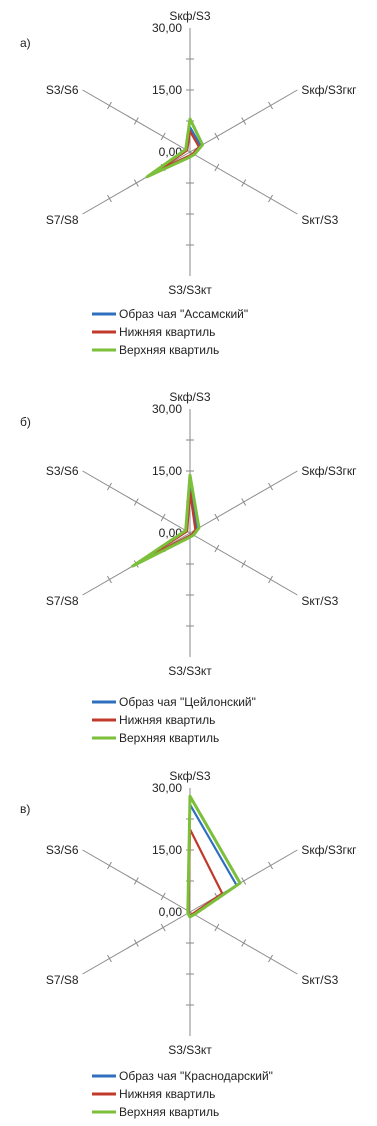 The height and width of the screenshot is (1126, 377). What do you see at coordinates (196, 1076) in the screenshot?
I see `legend-label: Образ чая "Краснодарский"` at bounding box center [196, 1076].